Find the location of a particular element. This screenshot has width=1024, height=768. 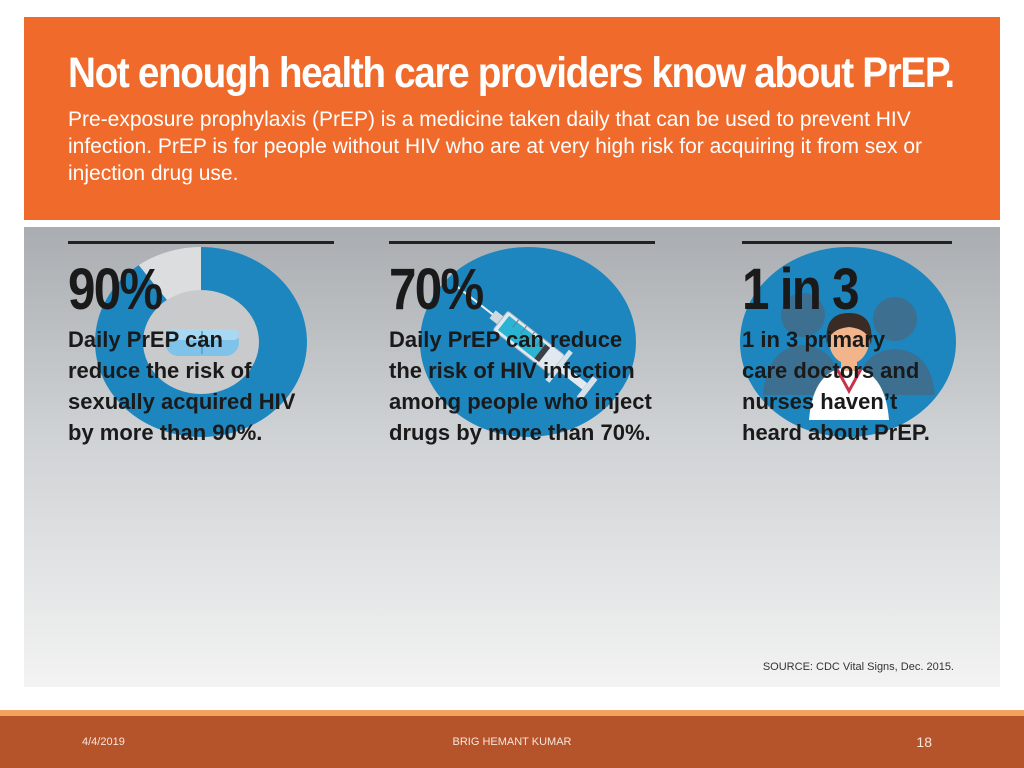

pill-donut-icon is located at coordinates (201, 342).